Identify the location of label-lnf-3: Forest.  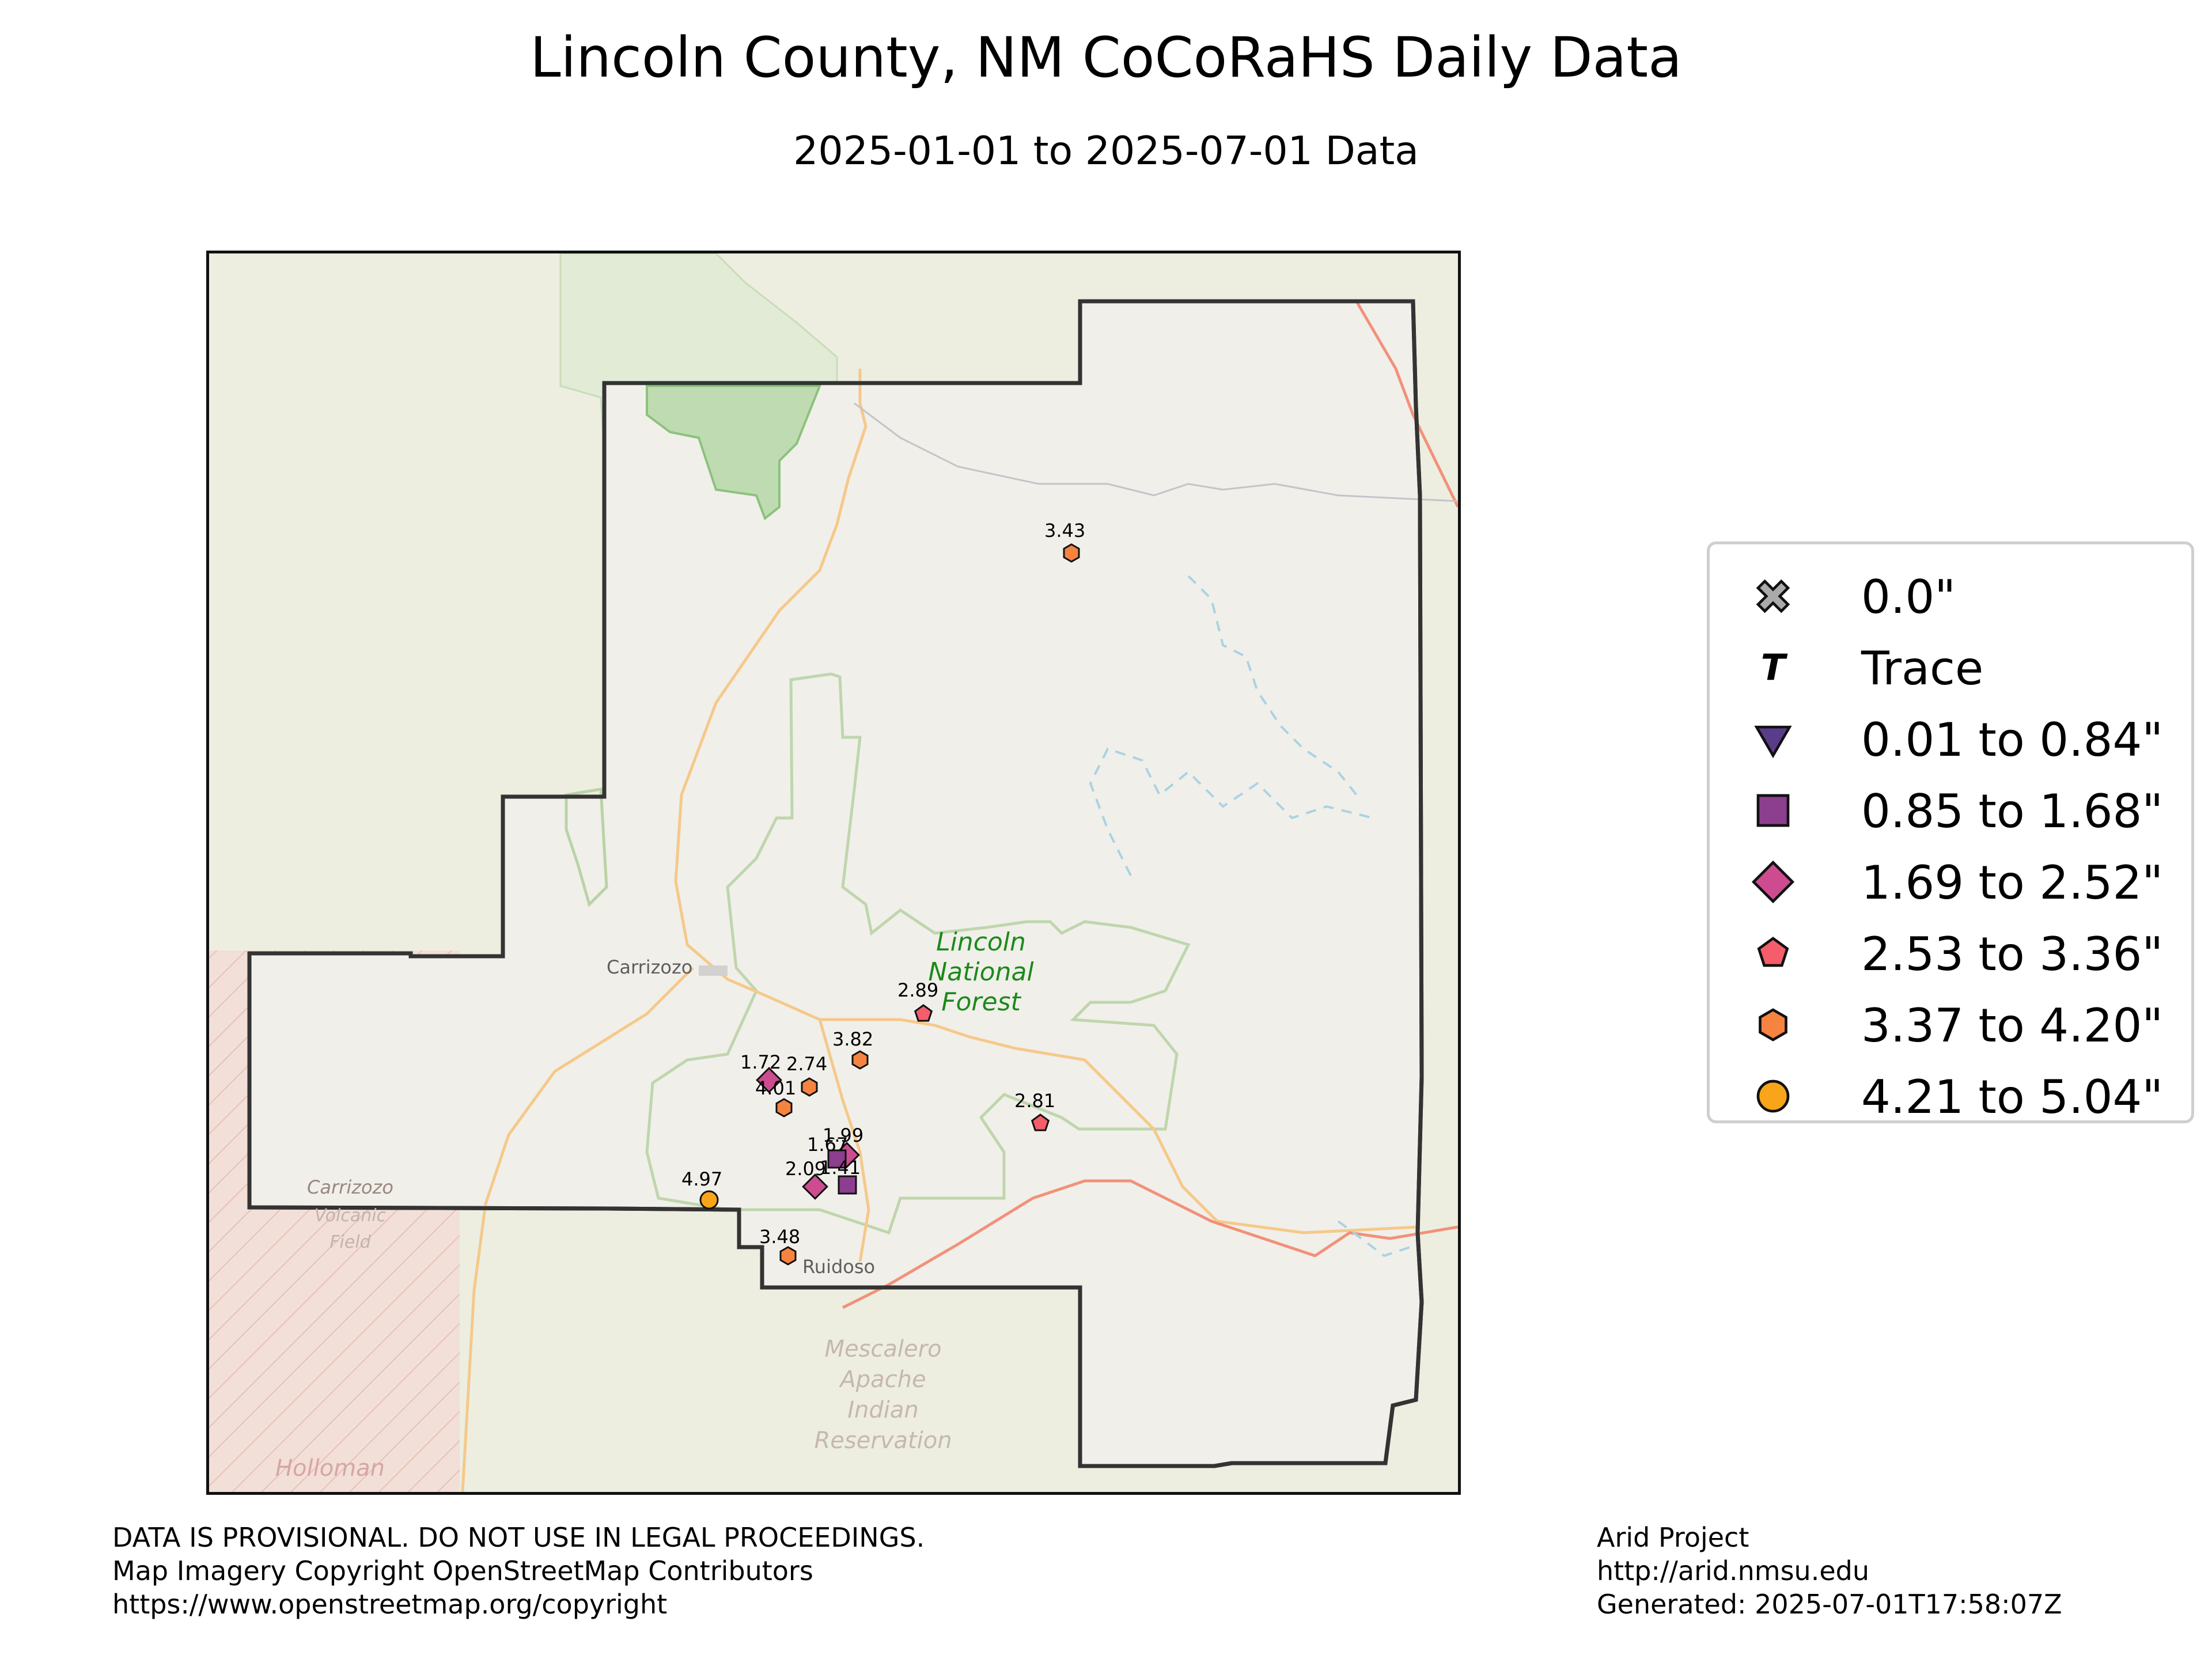
(981, 1002).